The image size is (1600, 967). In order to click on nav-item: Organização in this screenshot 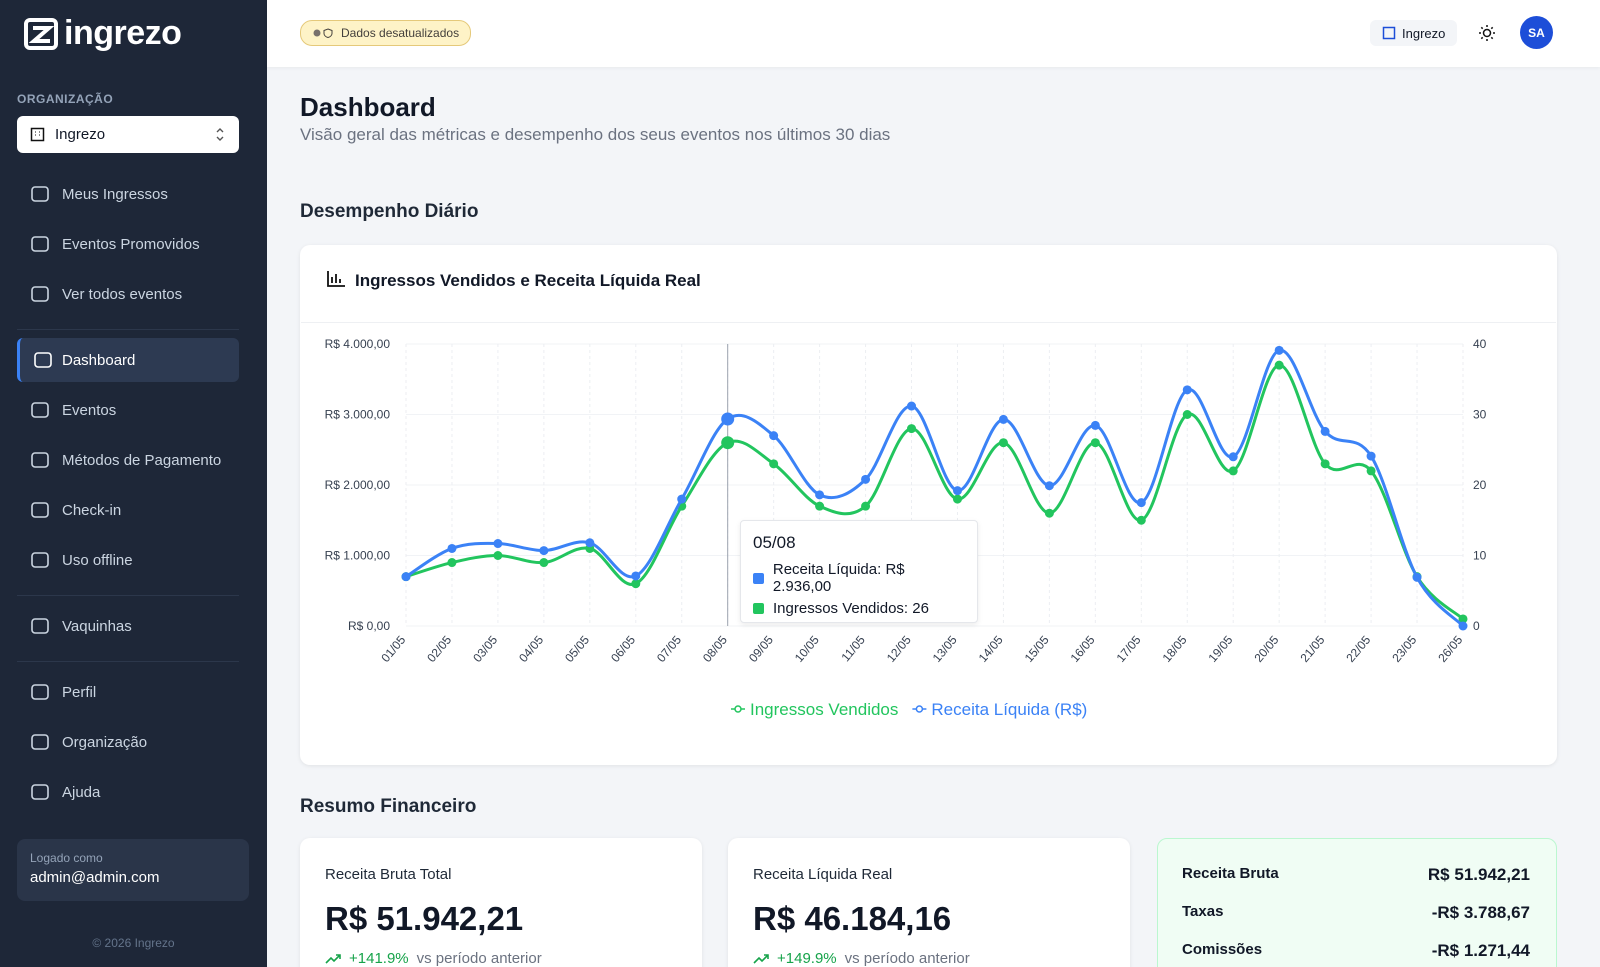, I will do `click(128, 742)`.